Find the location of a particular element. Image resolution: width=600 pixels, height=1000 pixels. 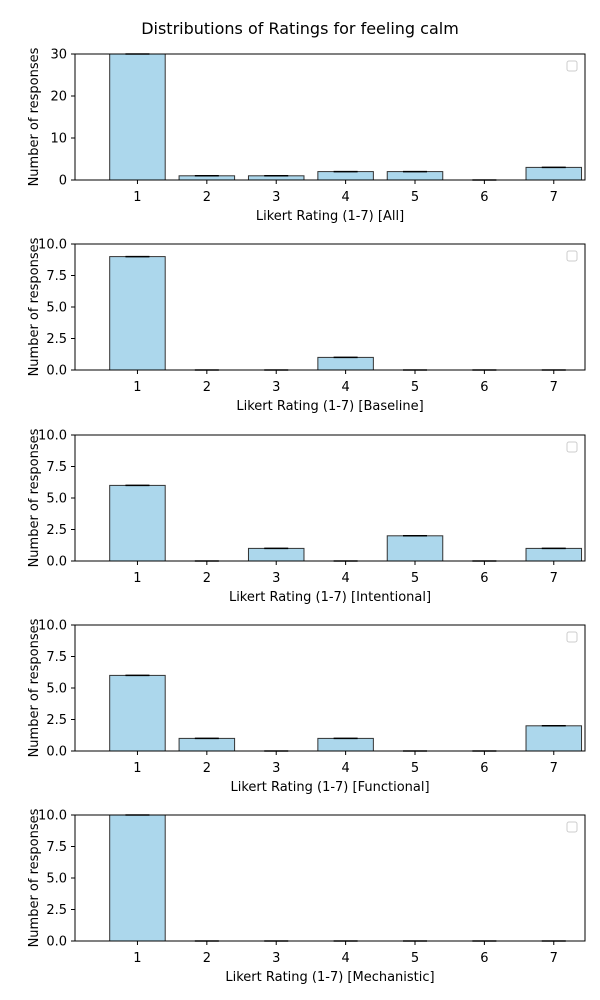

x-axis-label: Likert Rating (1-7) [Functional] is located at coordinates (329, 787).